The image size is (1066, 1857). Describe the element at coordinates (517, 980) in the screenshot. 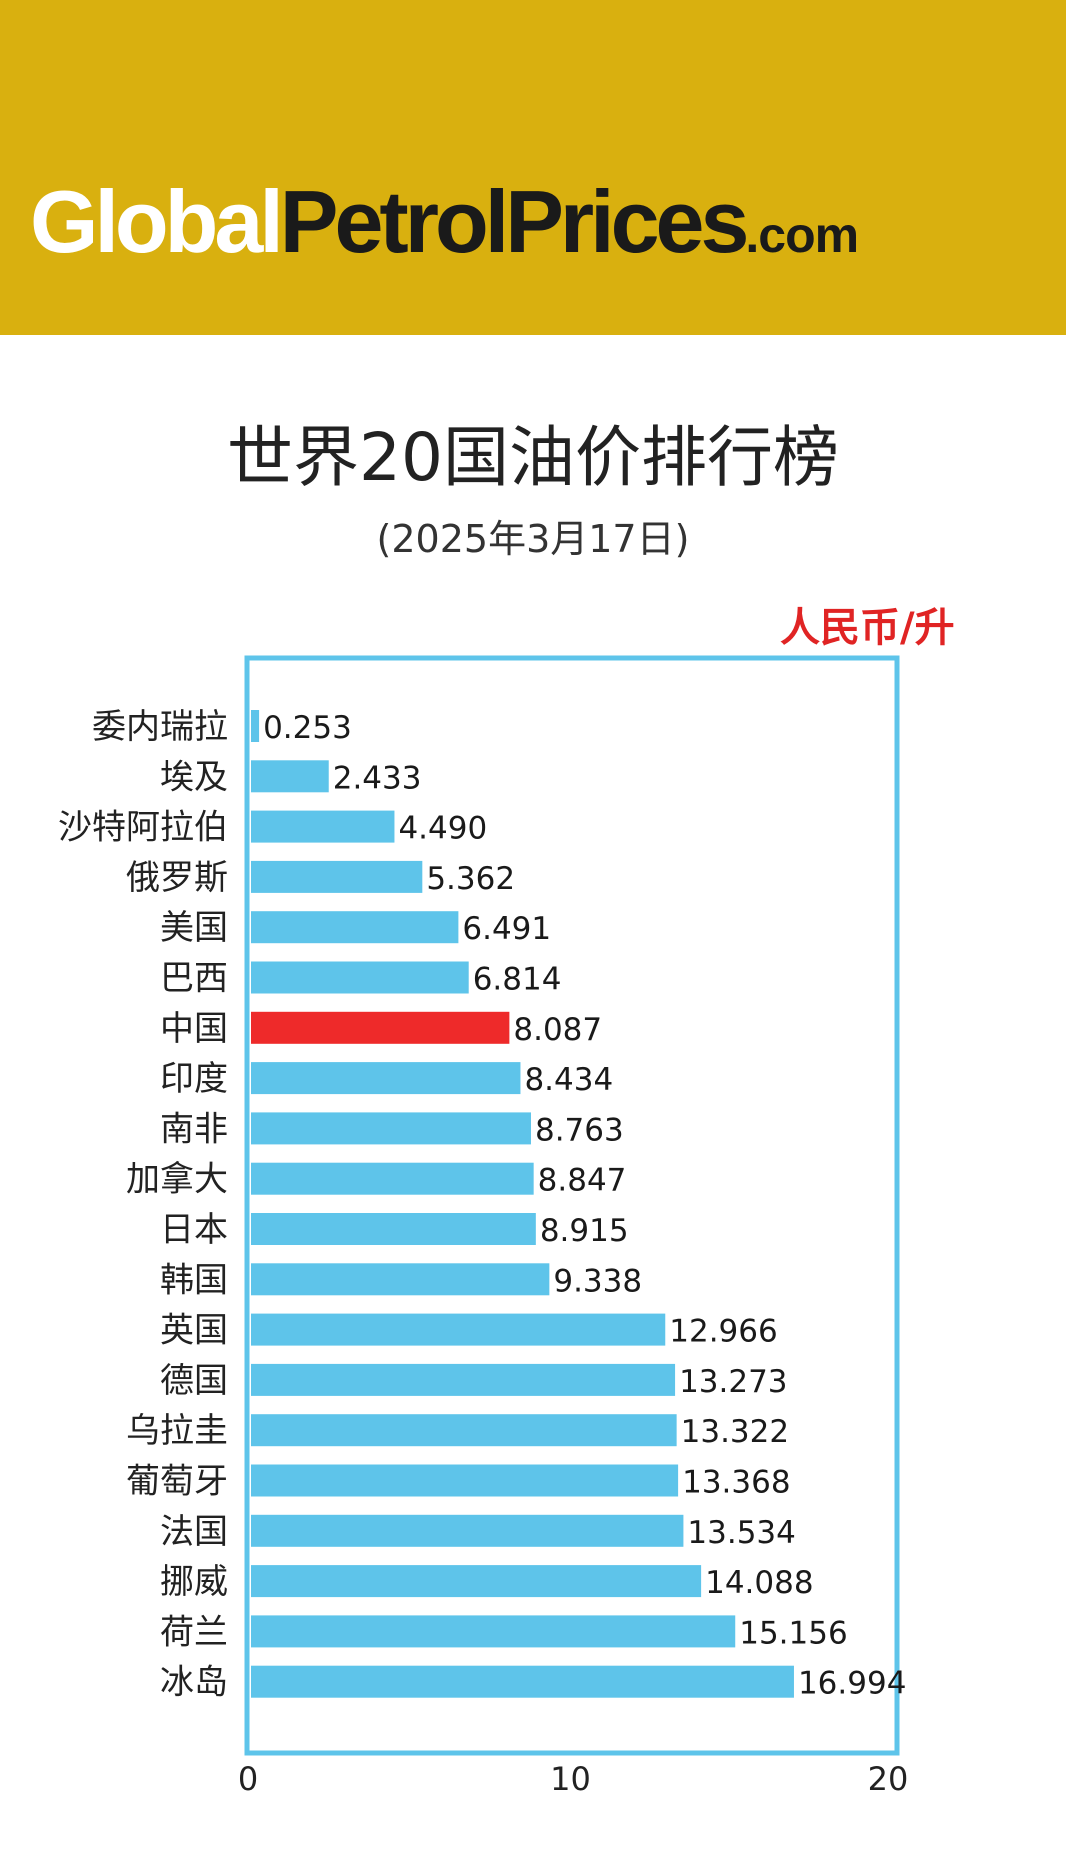

I see `value-label: 6.814` at that location.